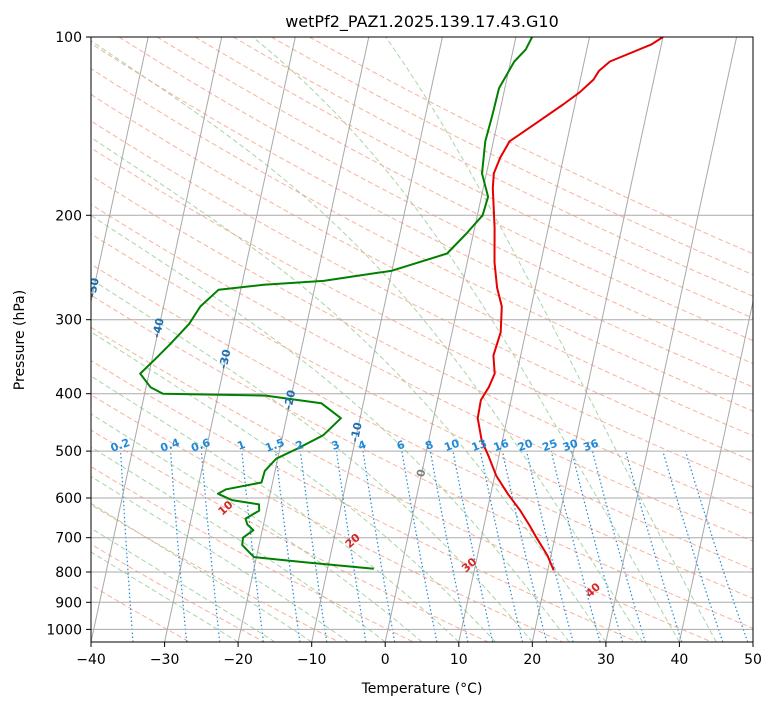 Image resolution: width=775 pixels, height=708 pixels. Describe the element at coordinates (20, 340) in the screenshot. I see `y-axis-title: Pressure (hPa)` at that location.